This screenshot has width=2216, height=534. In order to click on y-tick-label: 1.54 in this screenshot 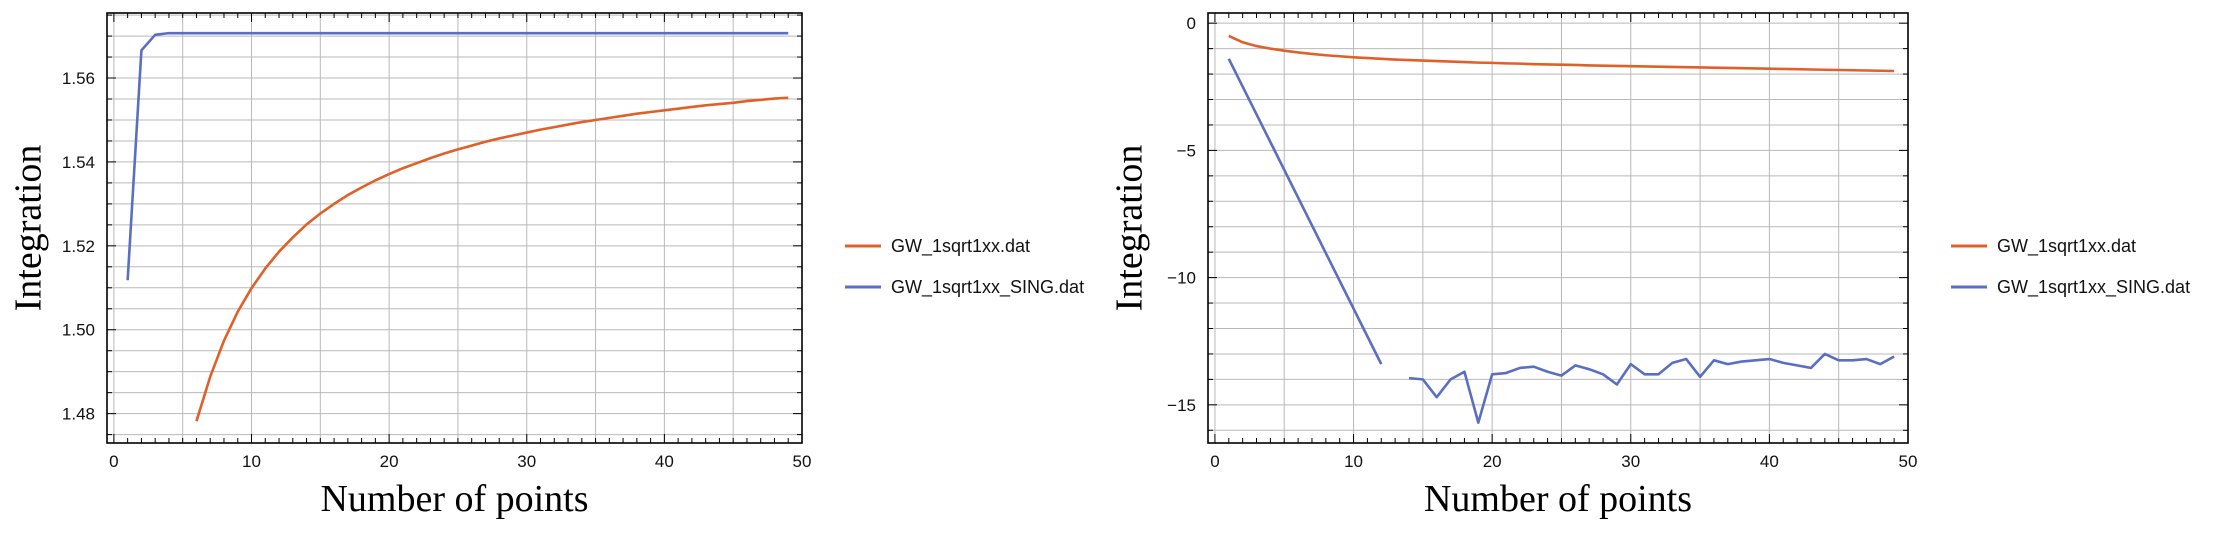, I will do `click(78, 162)`.